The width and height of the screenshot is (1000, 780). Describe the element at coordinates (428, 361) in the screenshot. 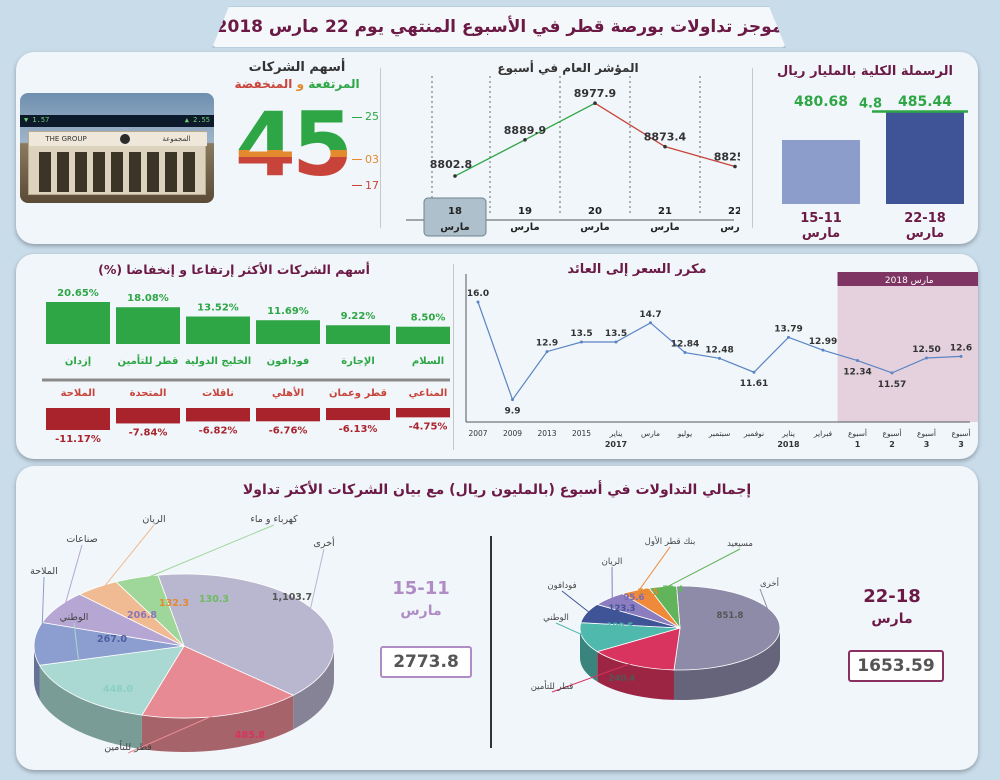

I see `gainer-name: السلام` at that location.